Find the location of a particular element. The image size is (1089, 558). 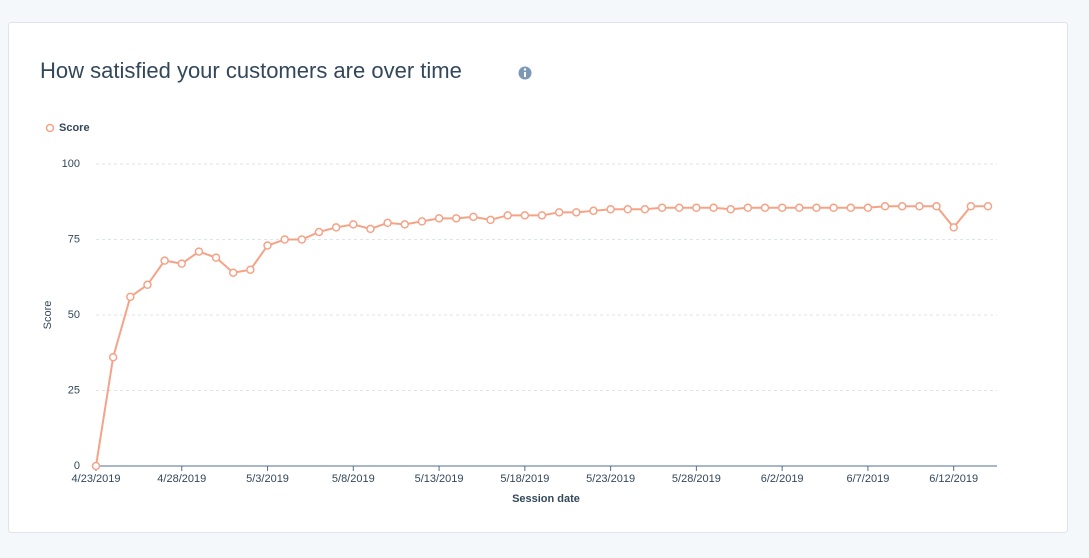

x-tick-label: 5/23/2019 is located at coordinates (610, 479).